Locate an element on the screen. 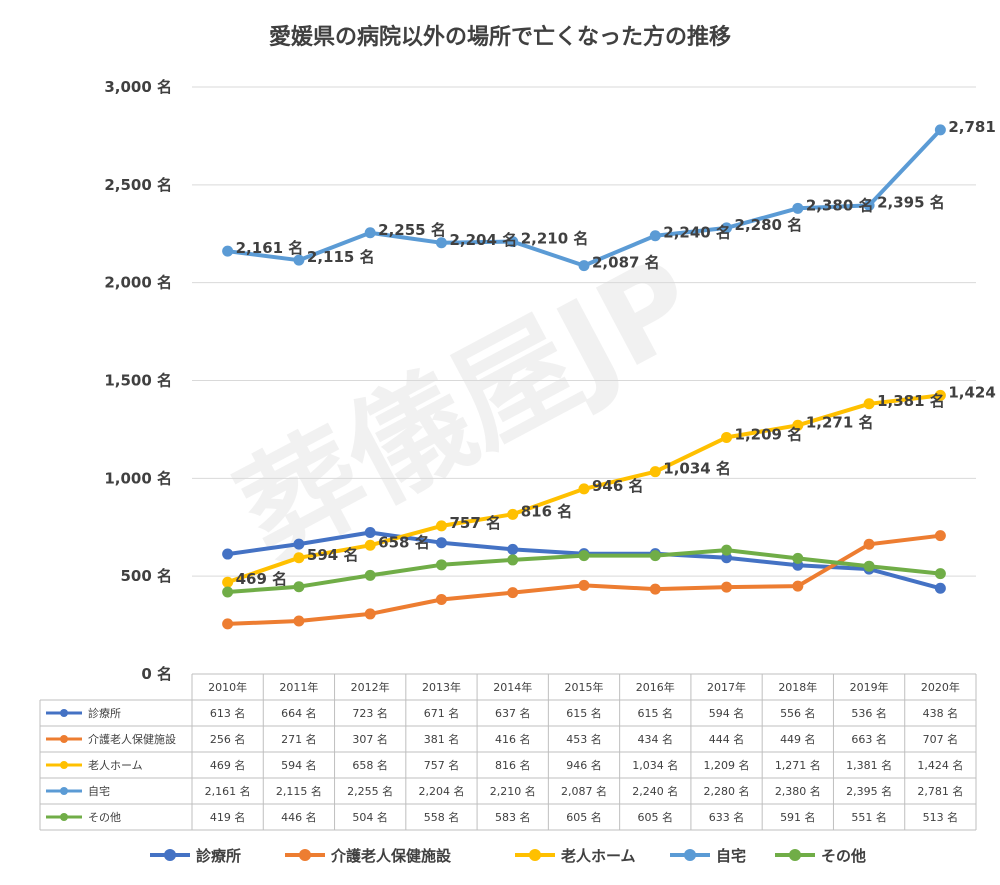 The width and height of the screenshot is (1000, 885). table-cell: 446 名 is located at coordinates (299, 817).